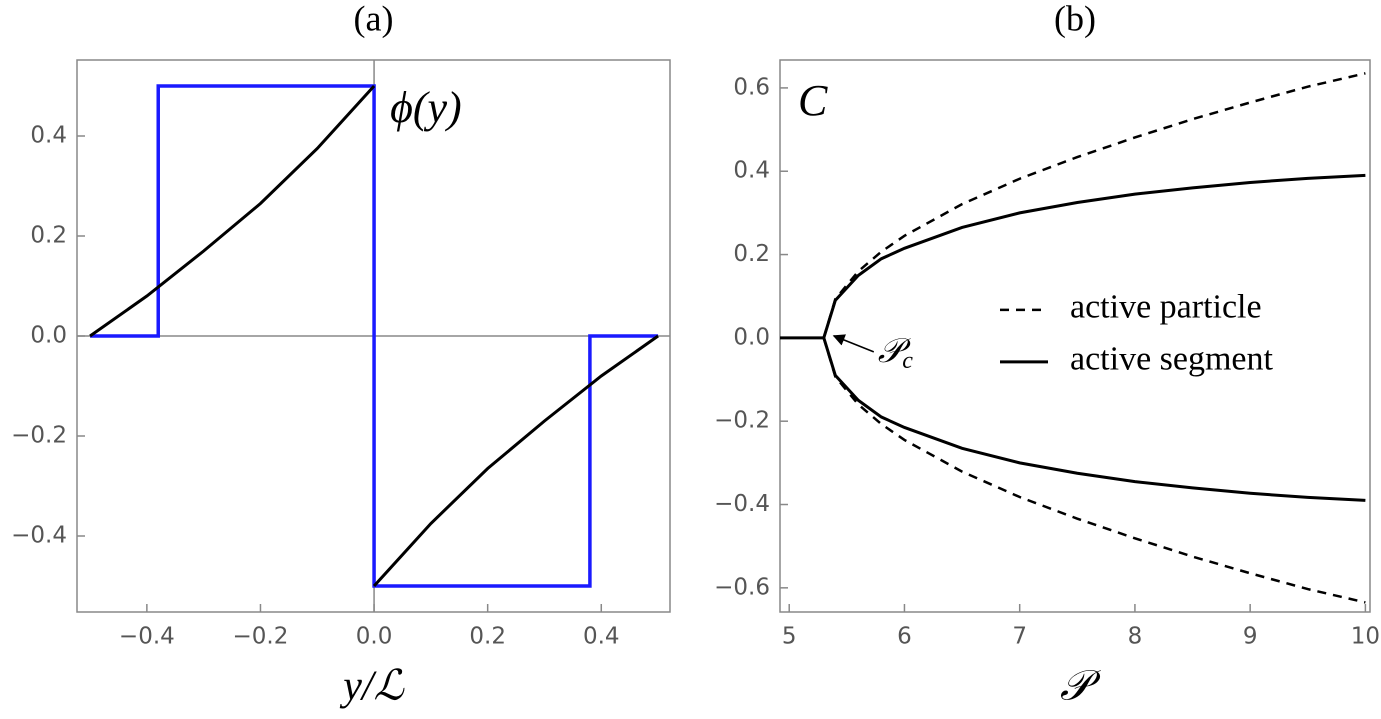 The image size is (1381, 719). I want to click on panel-title: (a), so click(374, 19).